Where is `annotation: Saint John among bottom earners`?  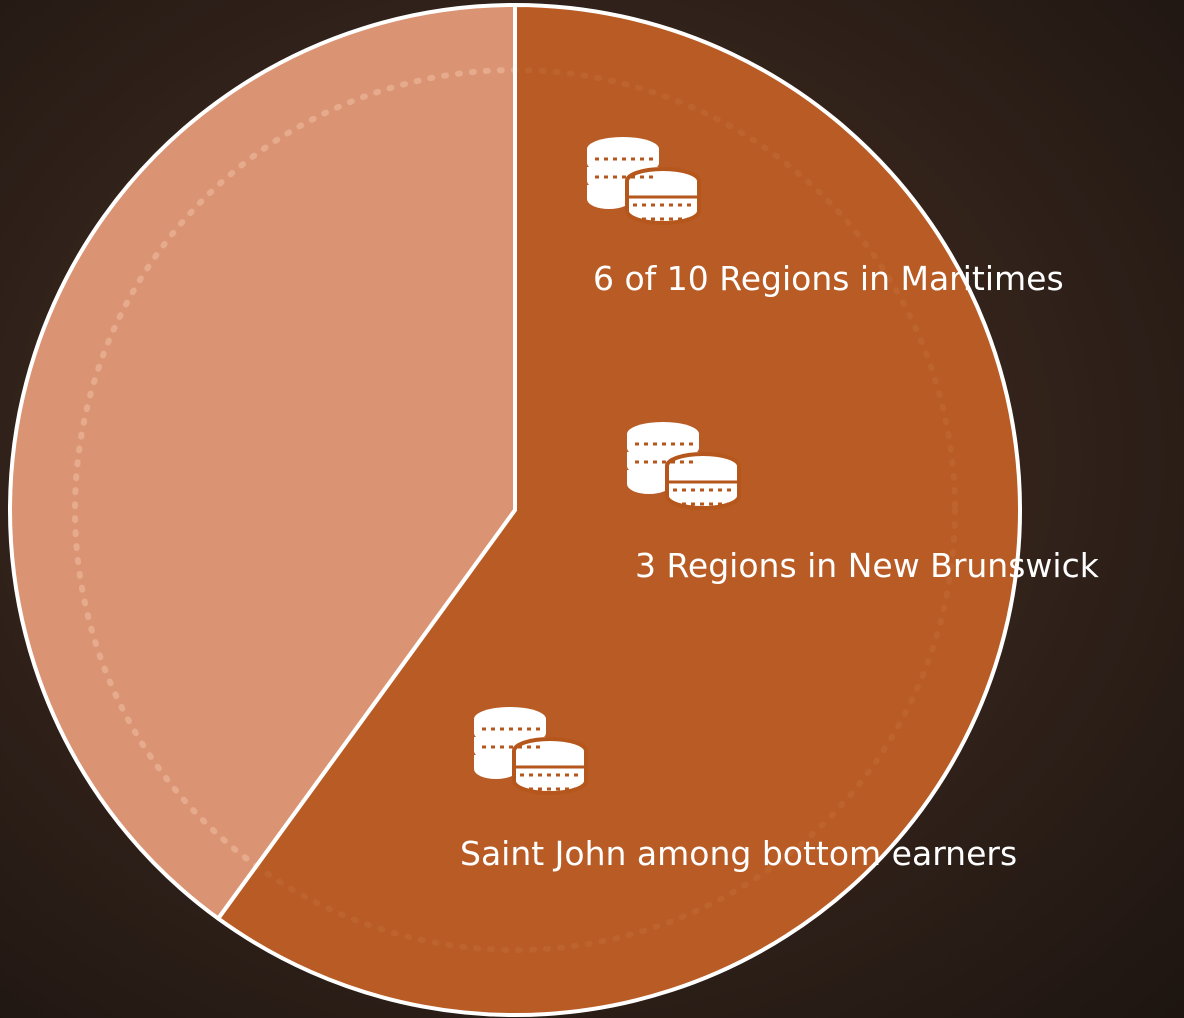 annotation: Saint John among bottom earners is located at coordinates (738, 853).